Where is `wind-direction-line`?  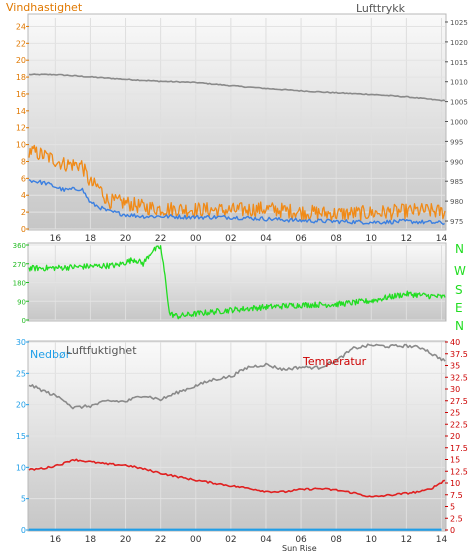 wind-direction-line is located at coordinates (237, 282).